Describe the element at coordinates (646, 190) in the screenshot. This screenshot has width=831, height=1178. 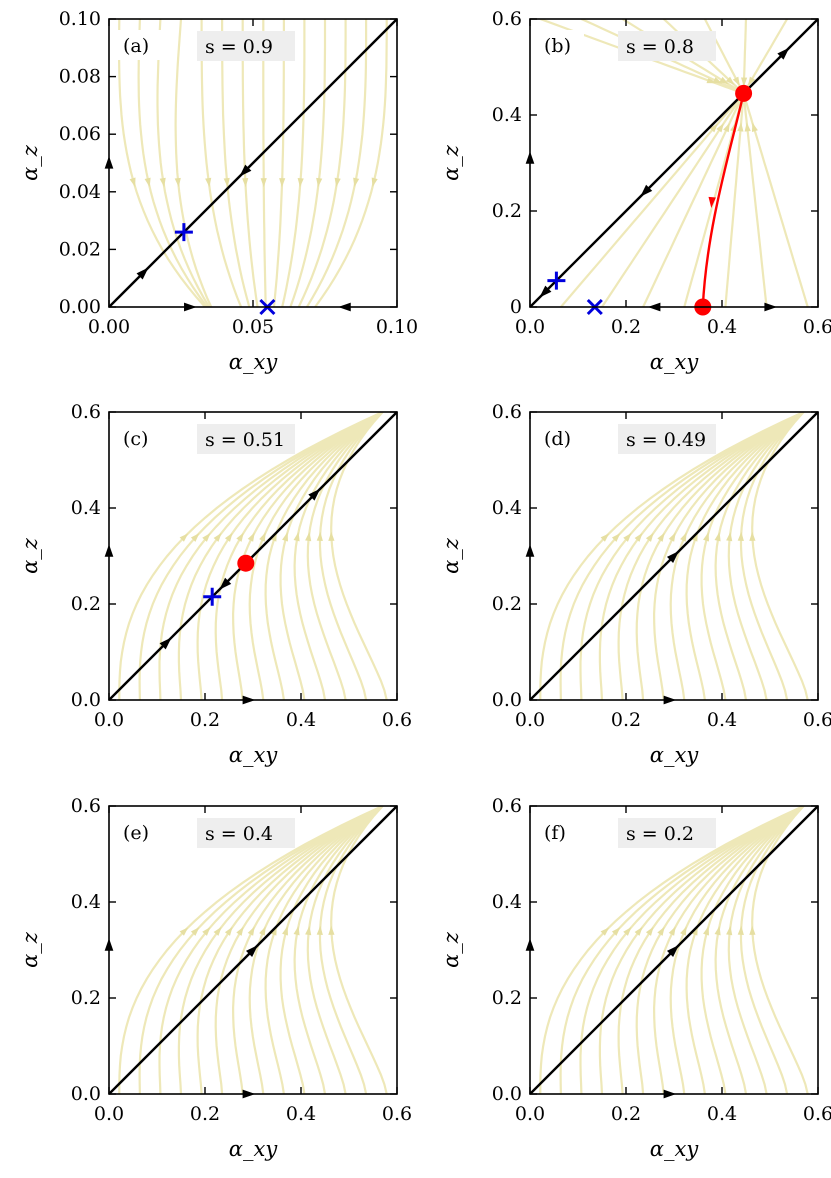
I see `diagonal-arrow` at that location.